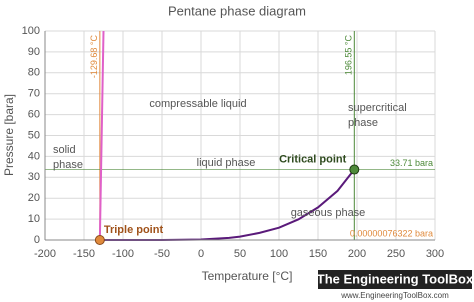 The width and height of the screenshot is (474, 302). I want to click on y-tick-label: 40, so click(34, 156).